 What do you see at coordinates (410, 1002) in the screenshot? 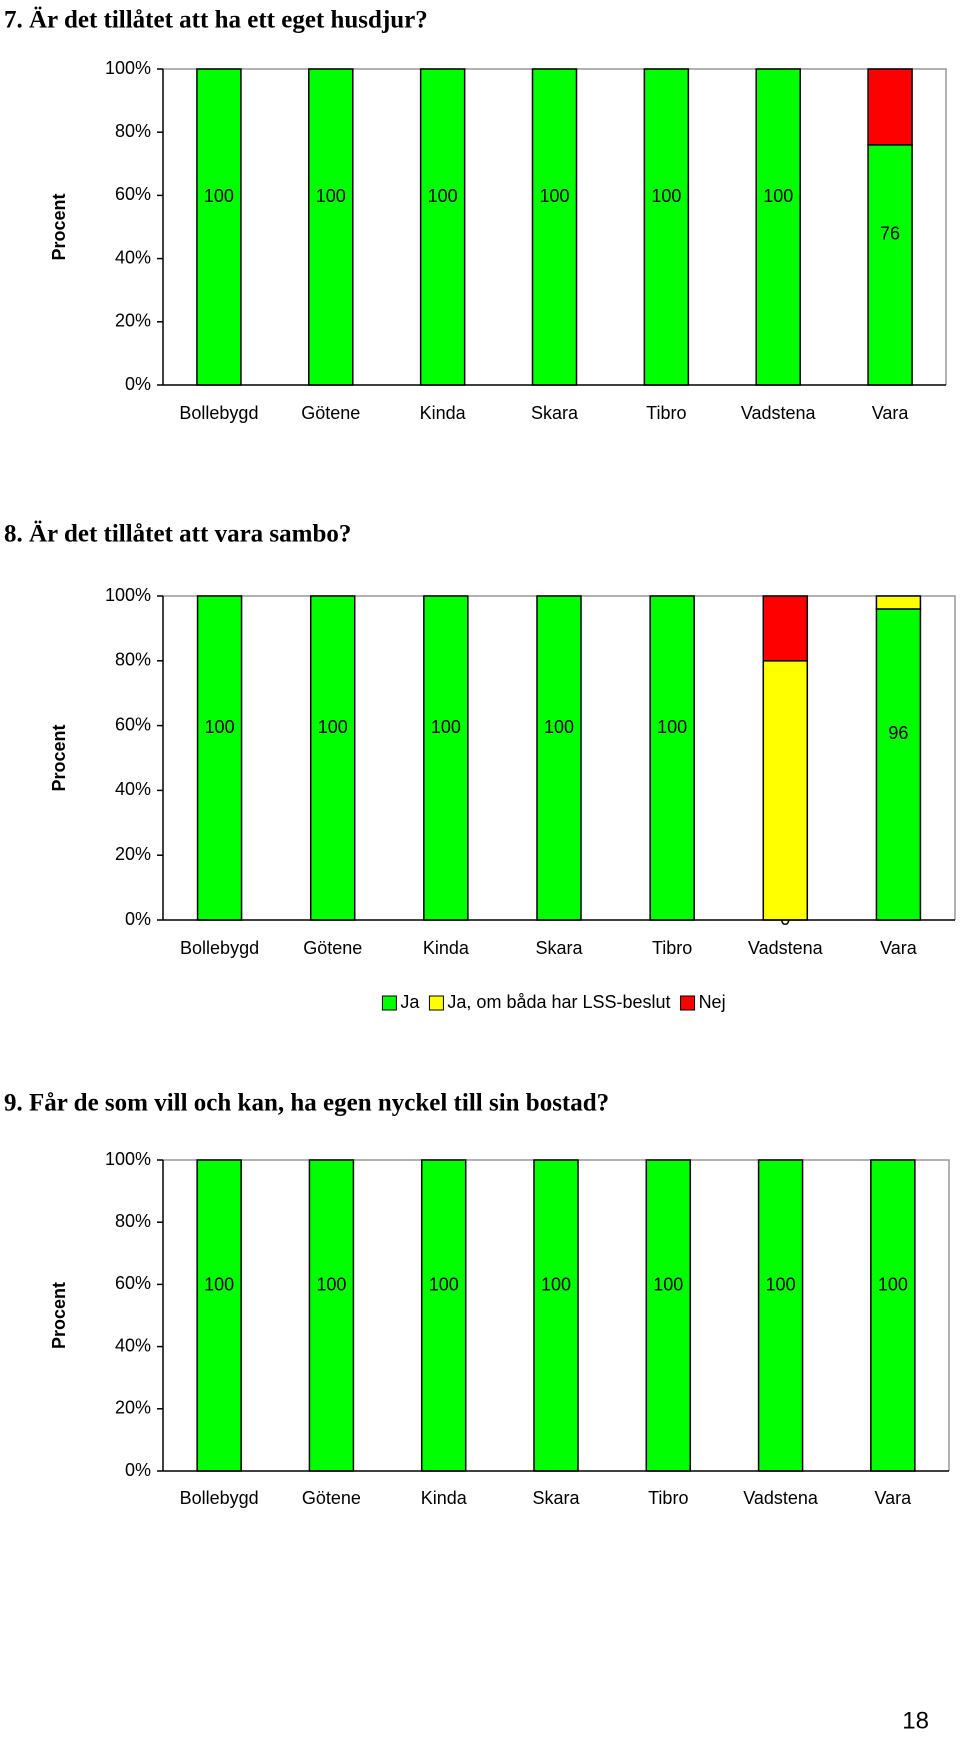
I see `legend-label: Ja` at bounding box center [410, 1002].